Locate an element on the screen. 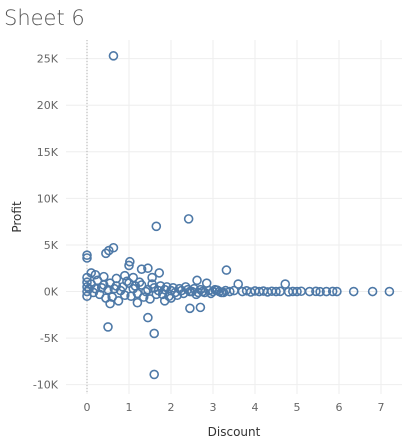 The image size is (411, 446). y-tick-label: 15K is located at coordinates (48, 152).